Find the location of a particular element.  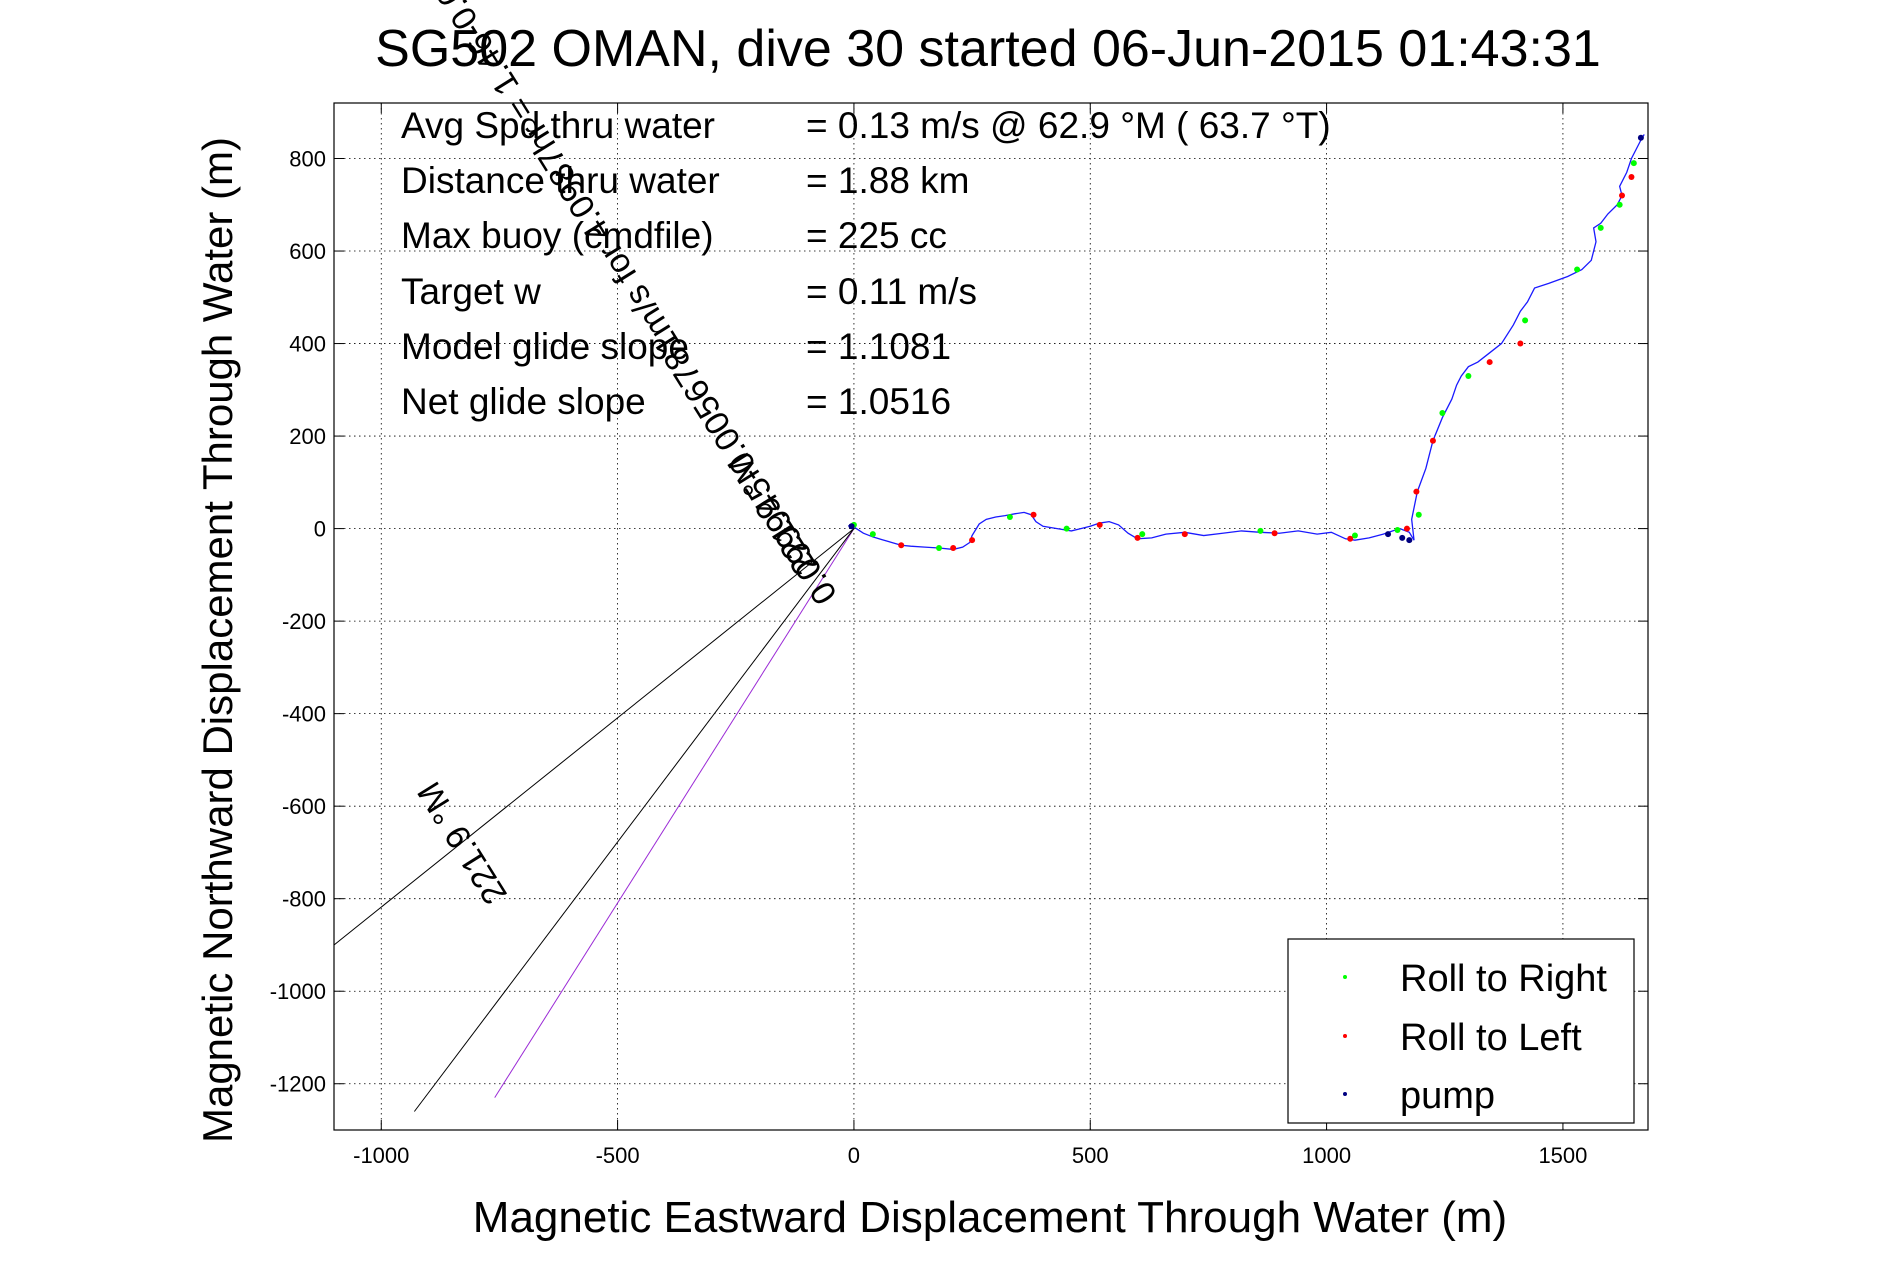

x-tick-label: 1500 is located at coordinates (1562, 1155).